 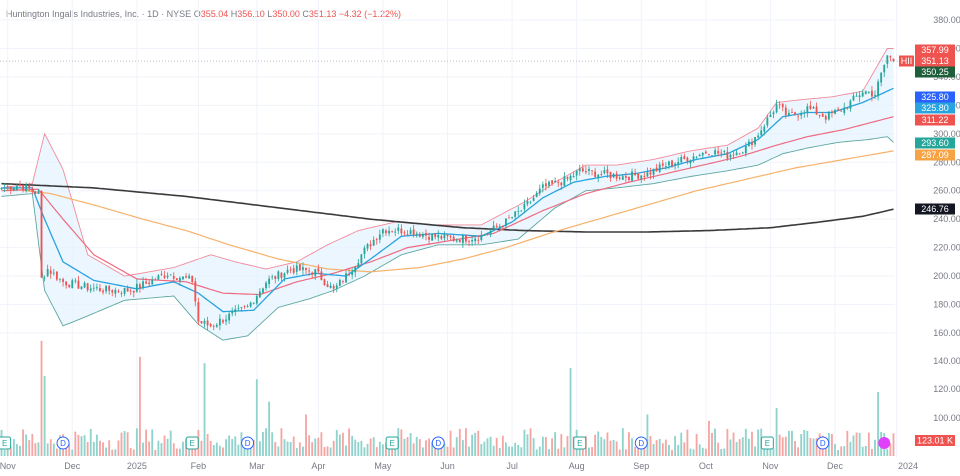 I want to click on earnings-marker-label: E, so click(x=391, y=443).